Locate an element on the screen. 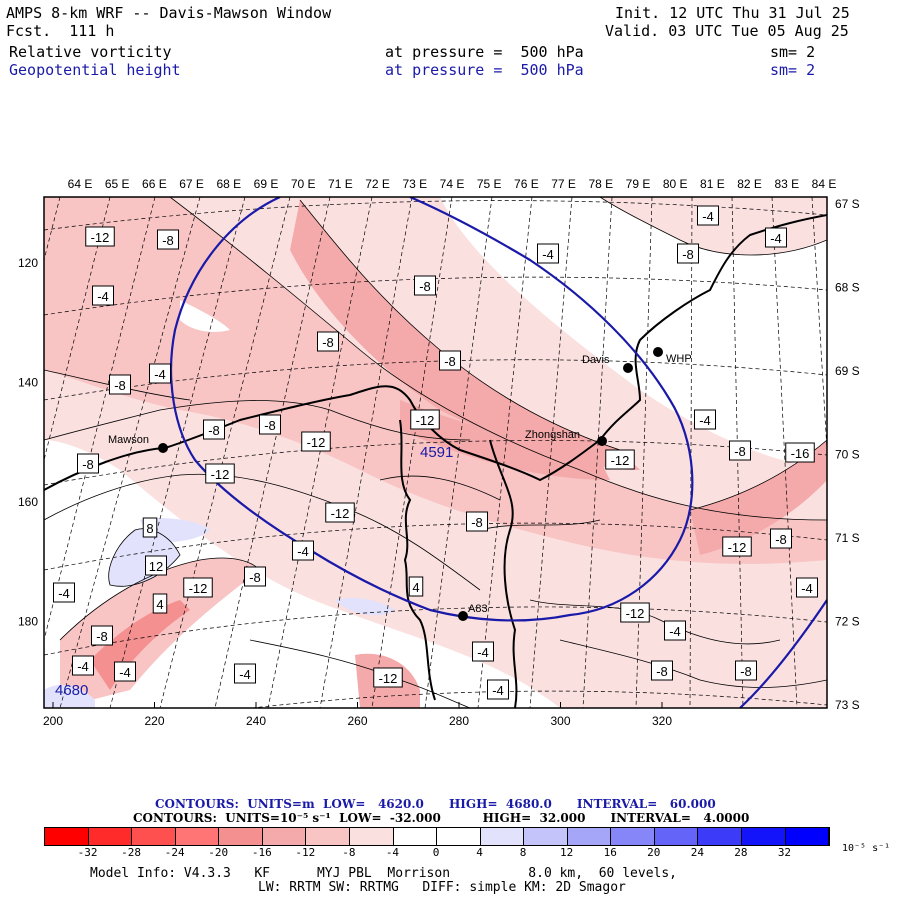  colorbar-tick-label: -24 is located at coordinates (174, 852).